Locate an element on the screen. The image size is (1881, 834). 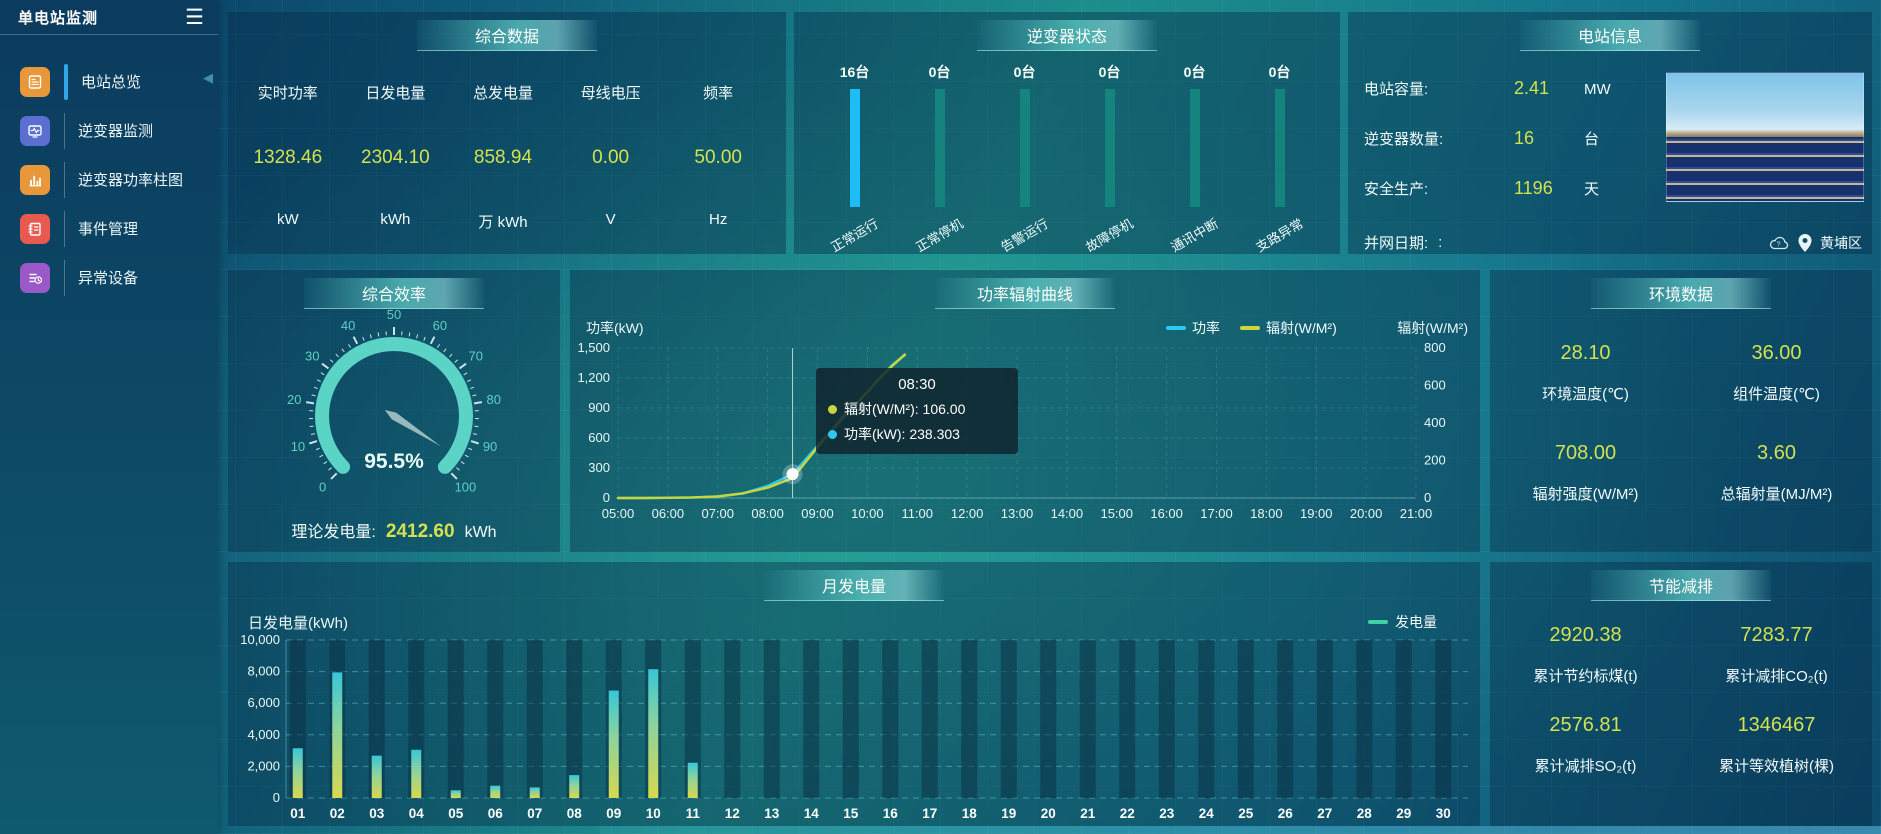
stat-value: 2920.38 is located at coordinates (1585, 635).